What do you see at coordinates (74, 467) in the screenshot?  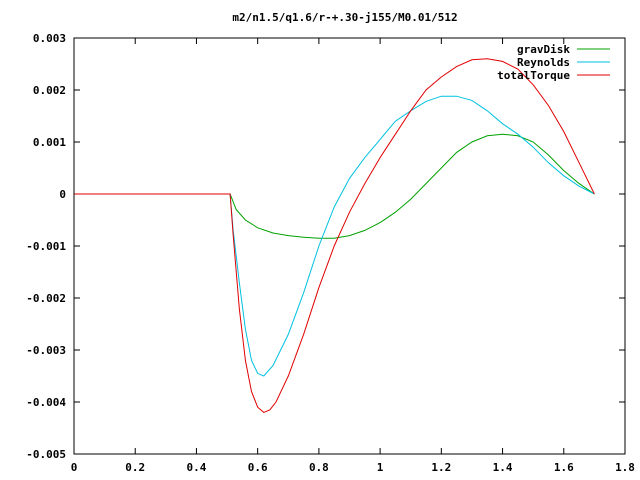 I see `x-tick-label: 0` at bounding box center [74, 467].